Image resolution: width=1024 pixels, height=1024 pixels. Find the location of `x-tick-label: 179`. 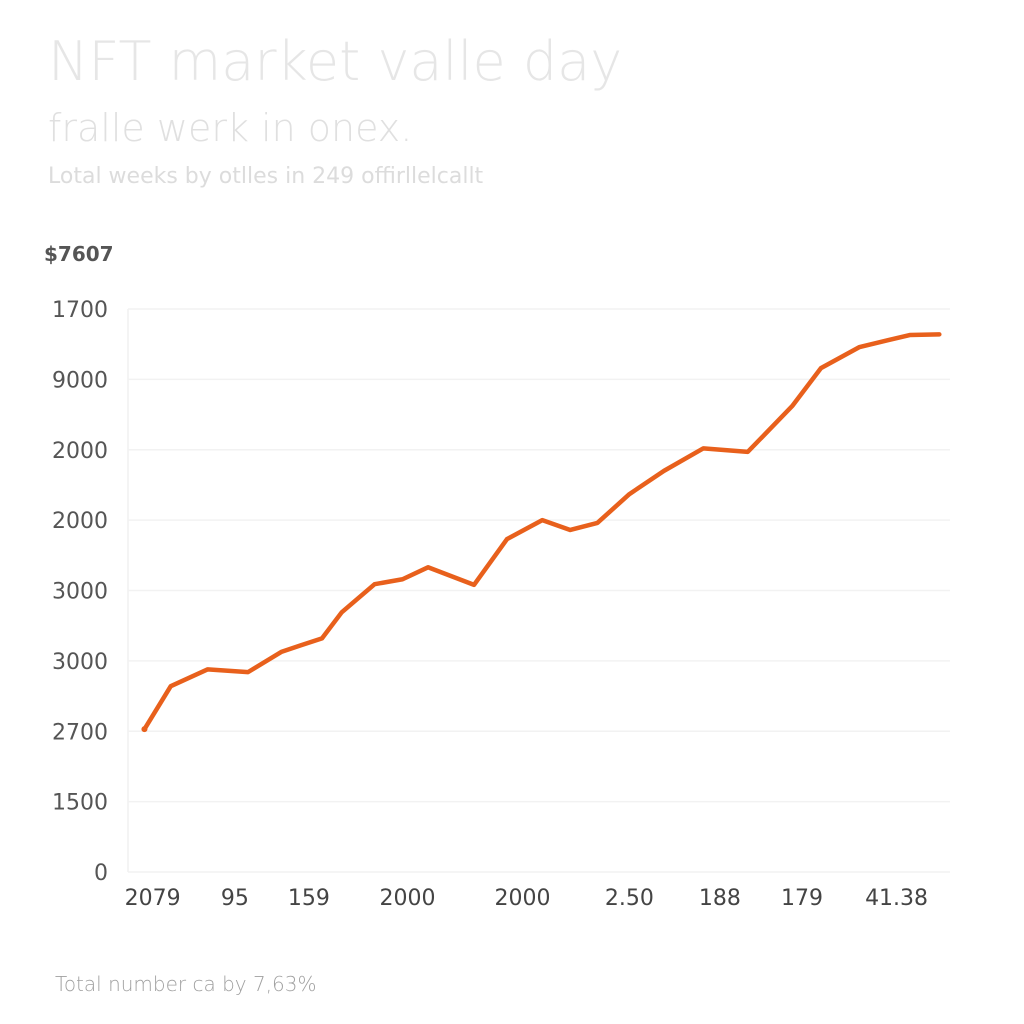

x-tick-label: 179 is located at coordinates (802, 898).